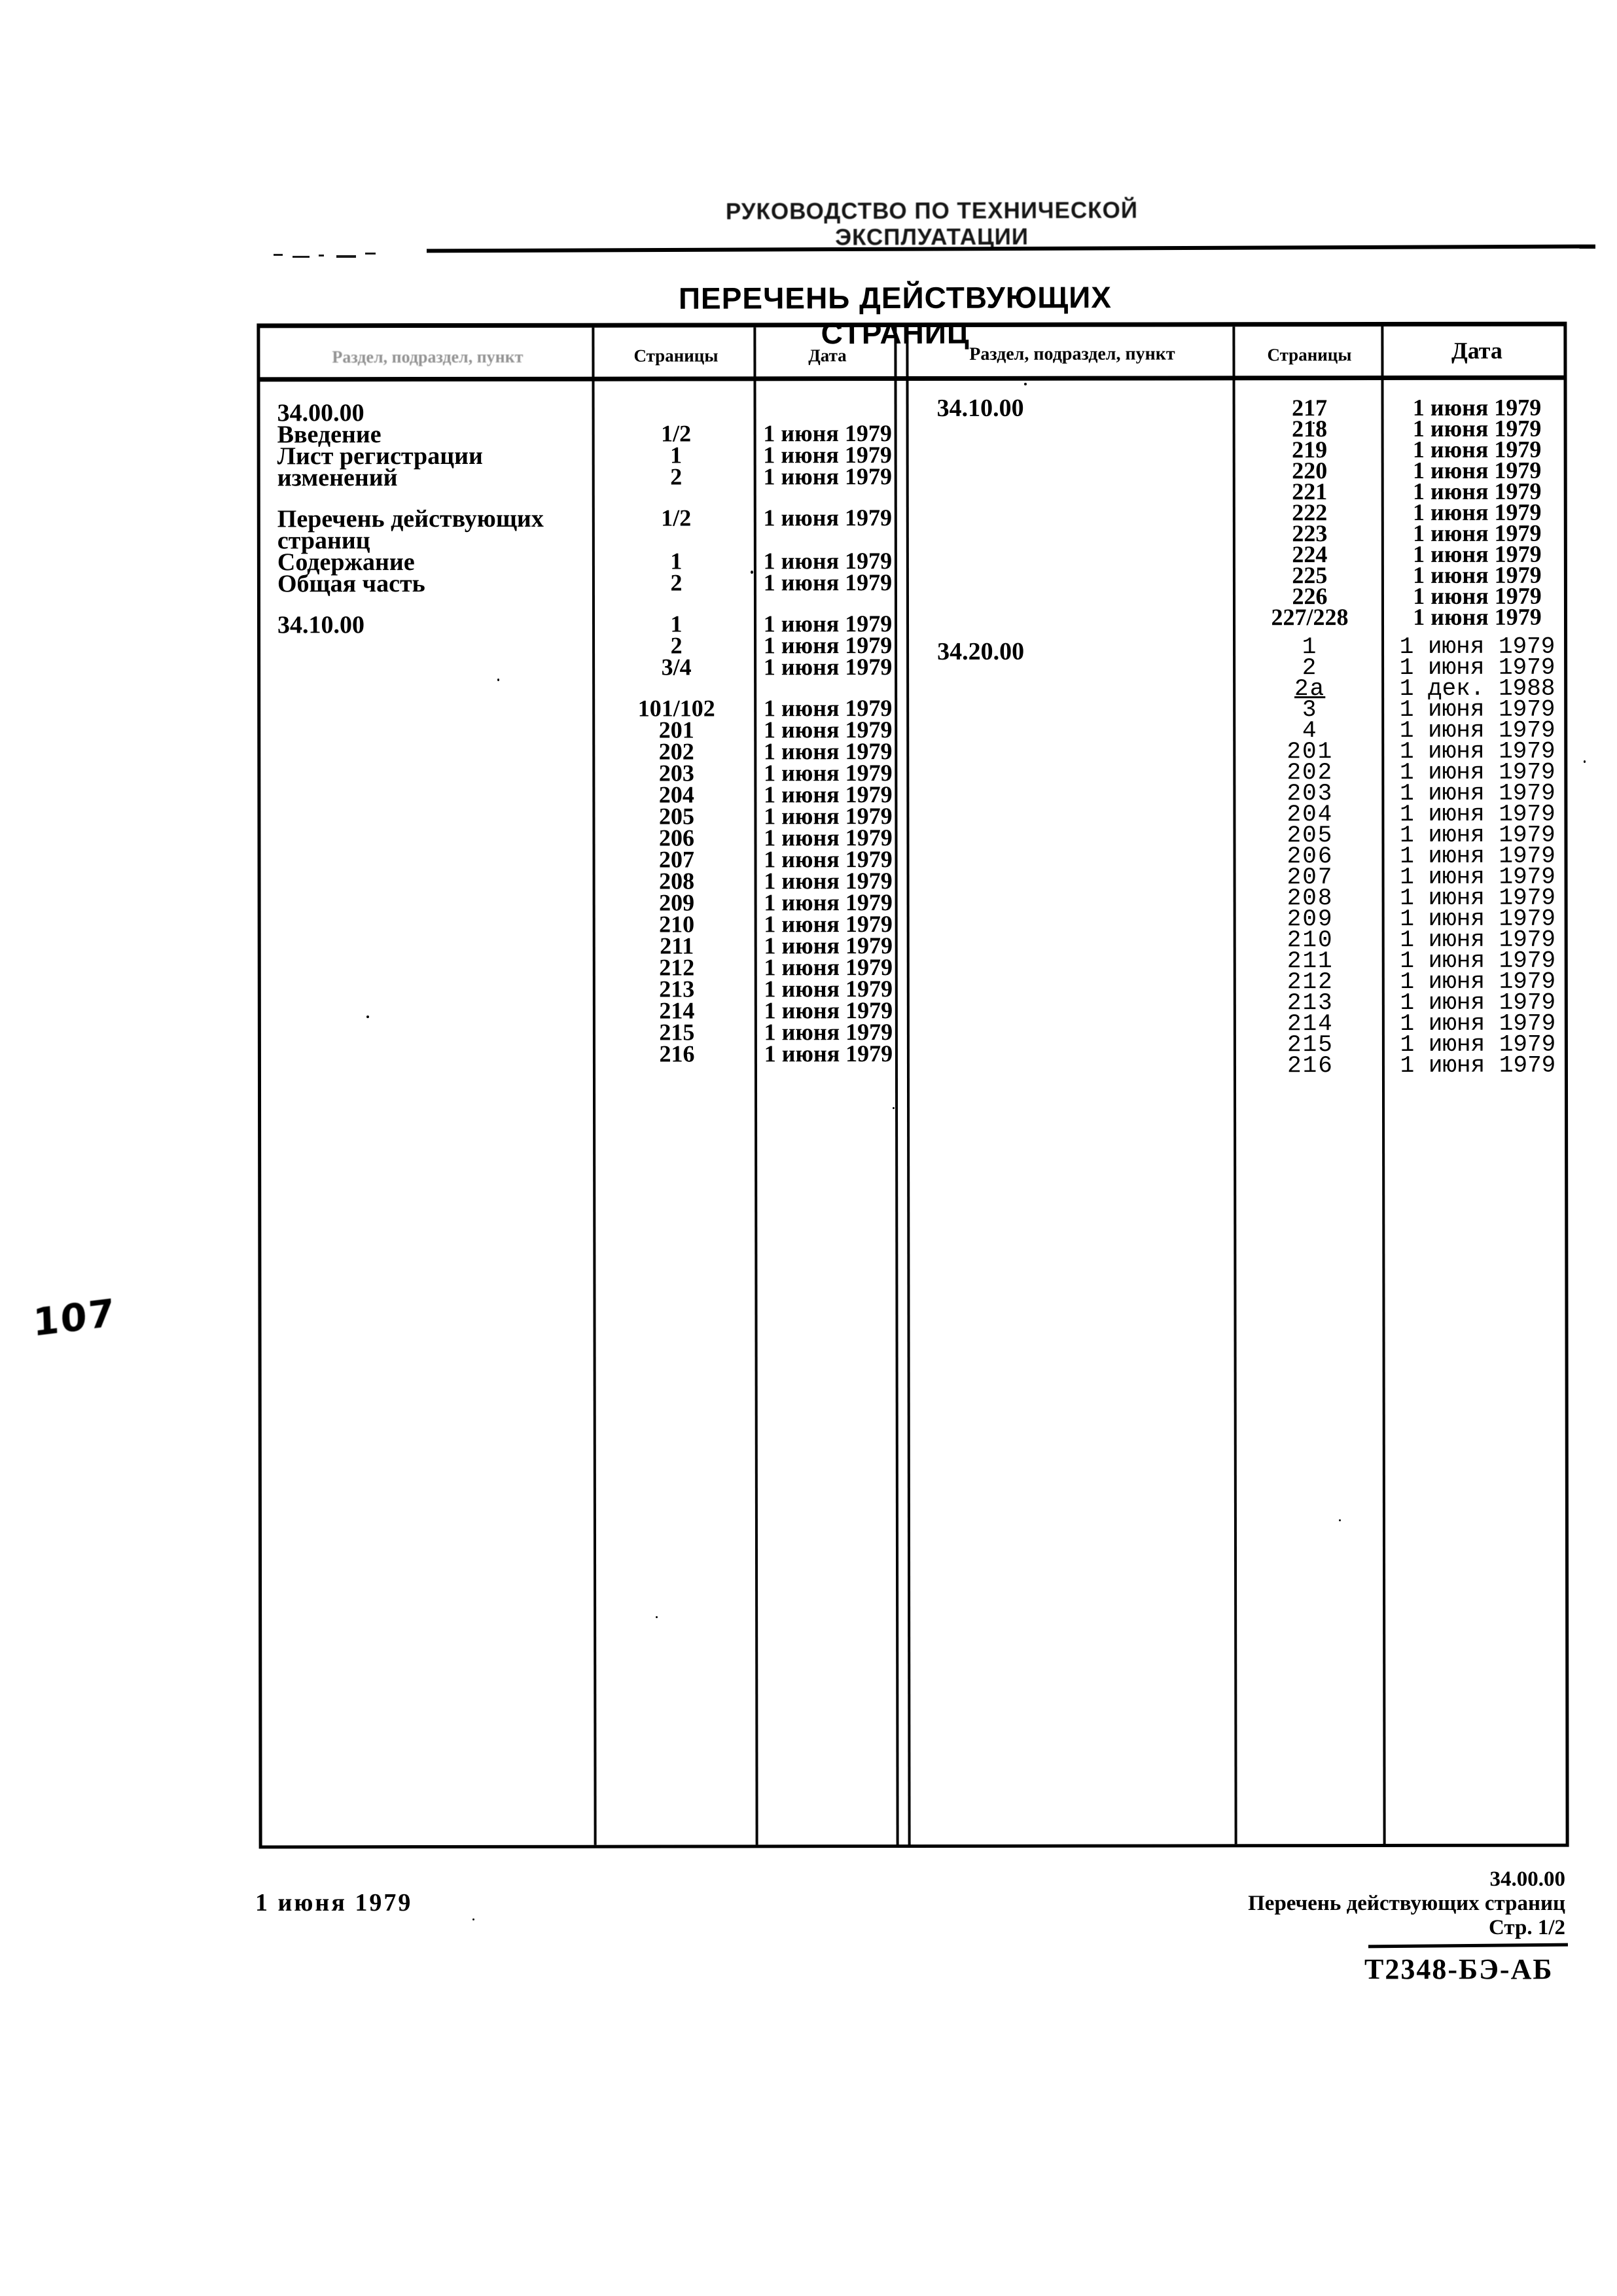  What do you see at coordinates (351, 584) in the screenshot?
I see `cell-section: Общая часть` at bounding box center [351, 584].